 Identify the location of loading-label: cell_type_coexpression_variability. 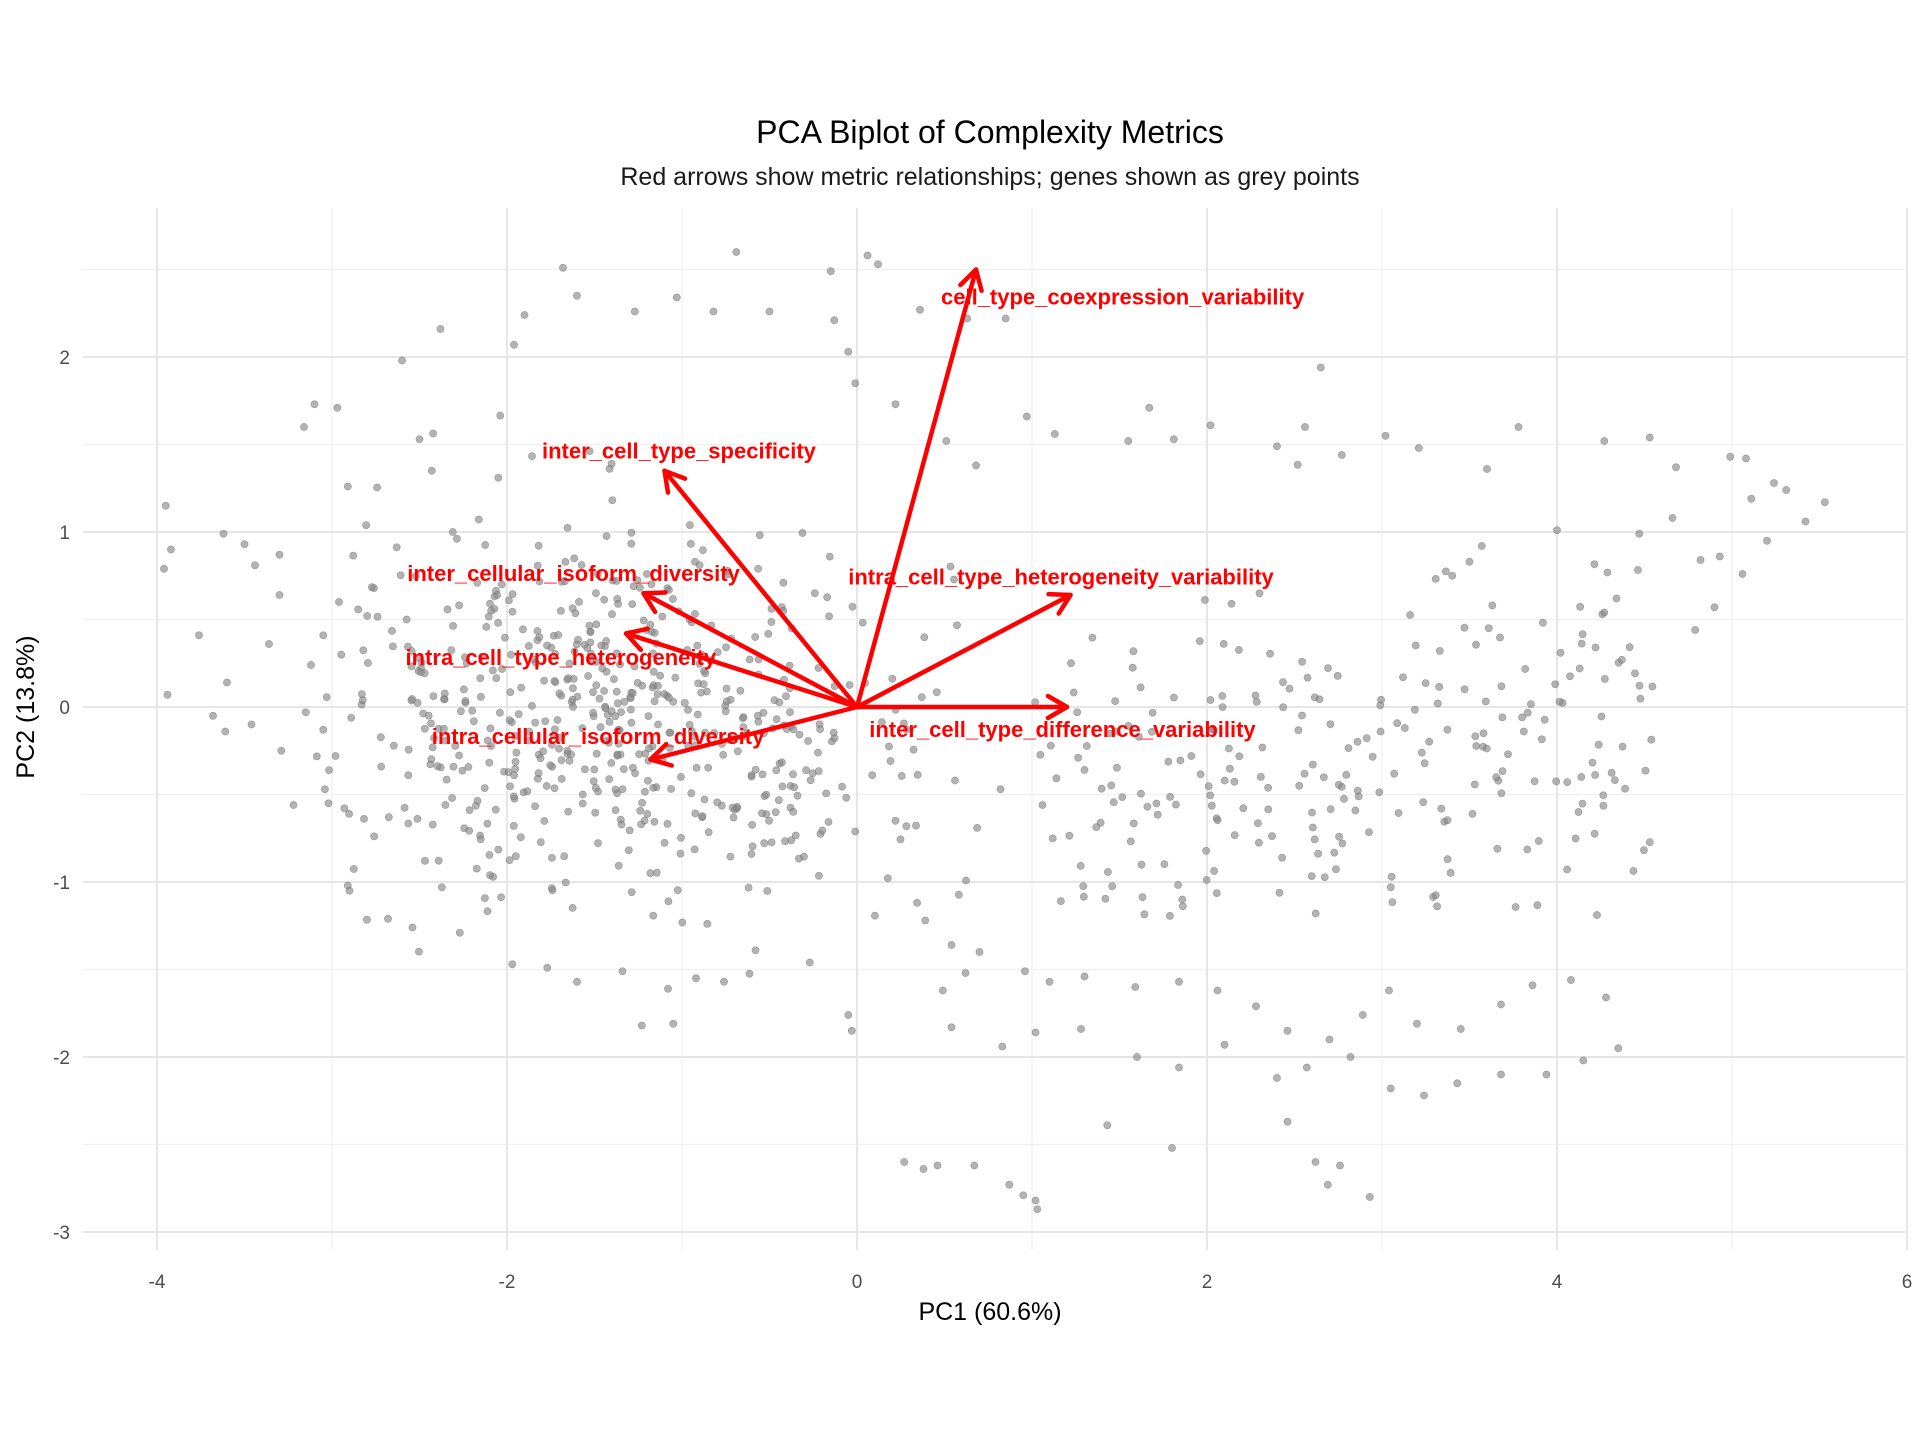
(1123, 297).